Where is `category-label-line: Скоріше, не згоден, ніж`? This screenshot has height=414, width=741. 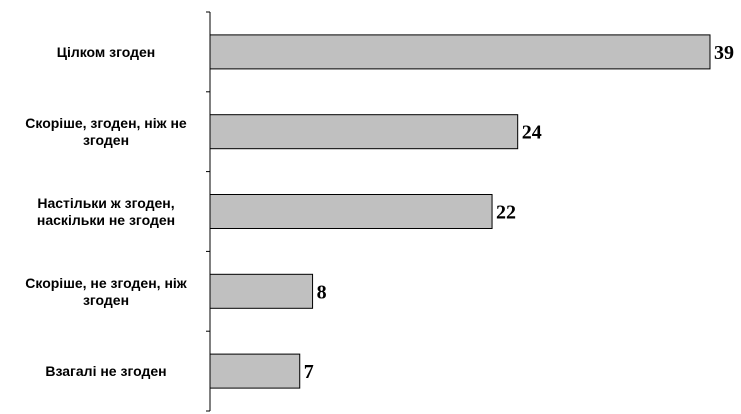 category-label-line: Скоріше, не згоден, ніж is located at coordinates (106, 283).